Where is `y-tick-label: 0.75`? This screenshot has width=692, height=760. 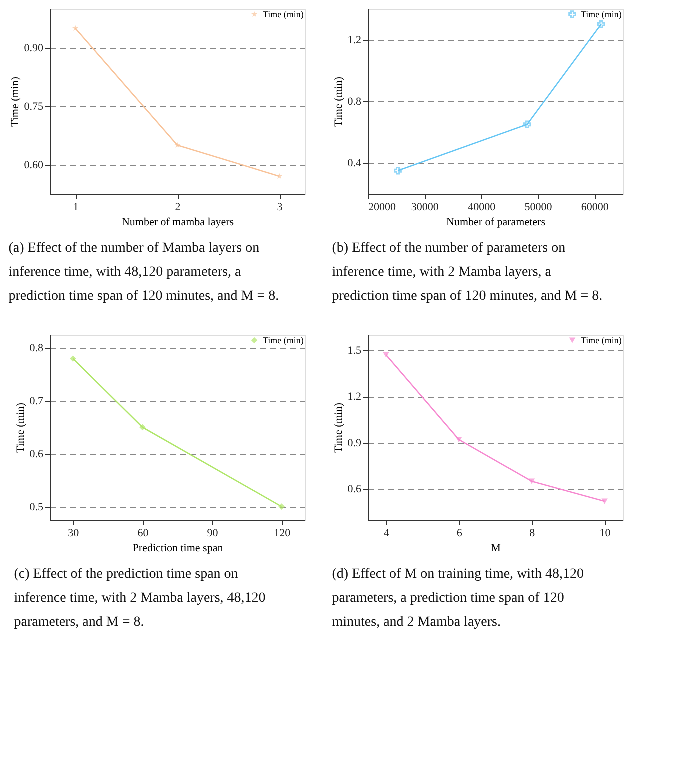
y-tick-label: 0.75 is located at coordinates (34, 106).